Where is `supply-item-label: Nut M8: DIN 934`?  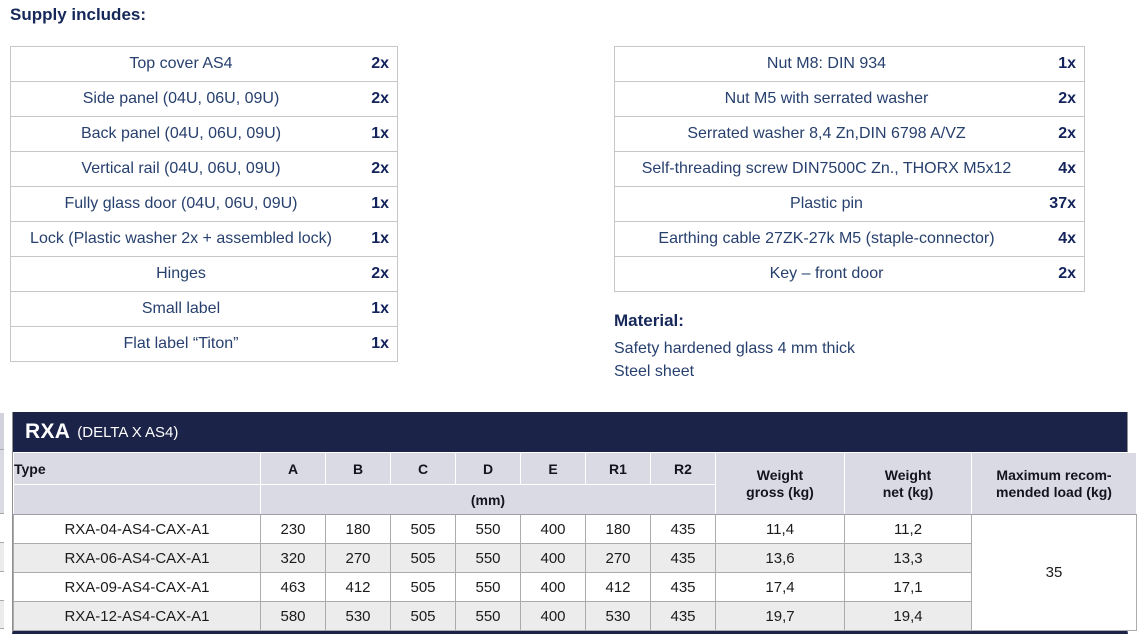
supply-item-label: Nut M8: DIN 934 is located at coordinates (826, 63).